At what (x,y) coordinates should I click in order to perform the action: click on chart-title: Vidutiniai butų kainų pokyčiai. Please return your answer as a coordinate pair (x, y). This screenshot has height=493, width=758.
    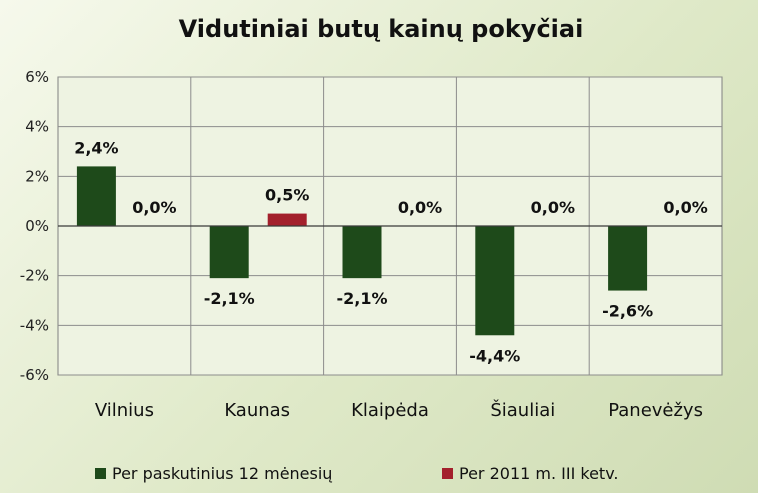
    Looking at the image, I should click on (381, 29).